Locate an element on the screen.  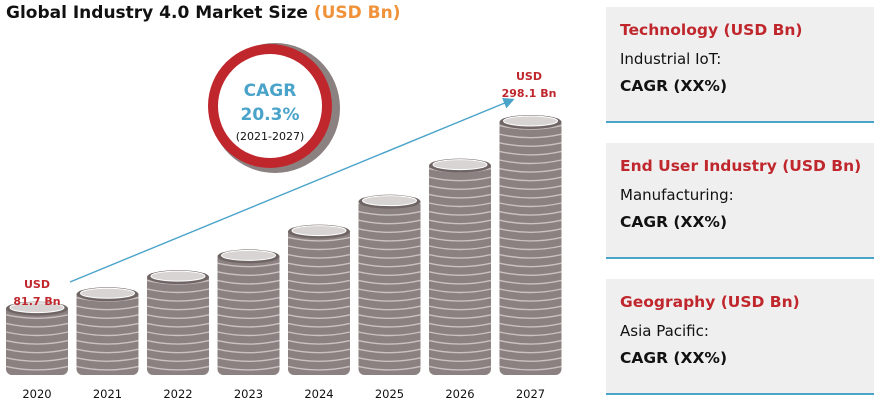
bar-2020 is located at coordinates (37, 338).